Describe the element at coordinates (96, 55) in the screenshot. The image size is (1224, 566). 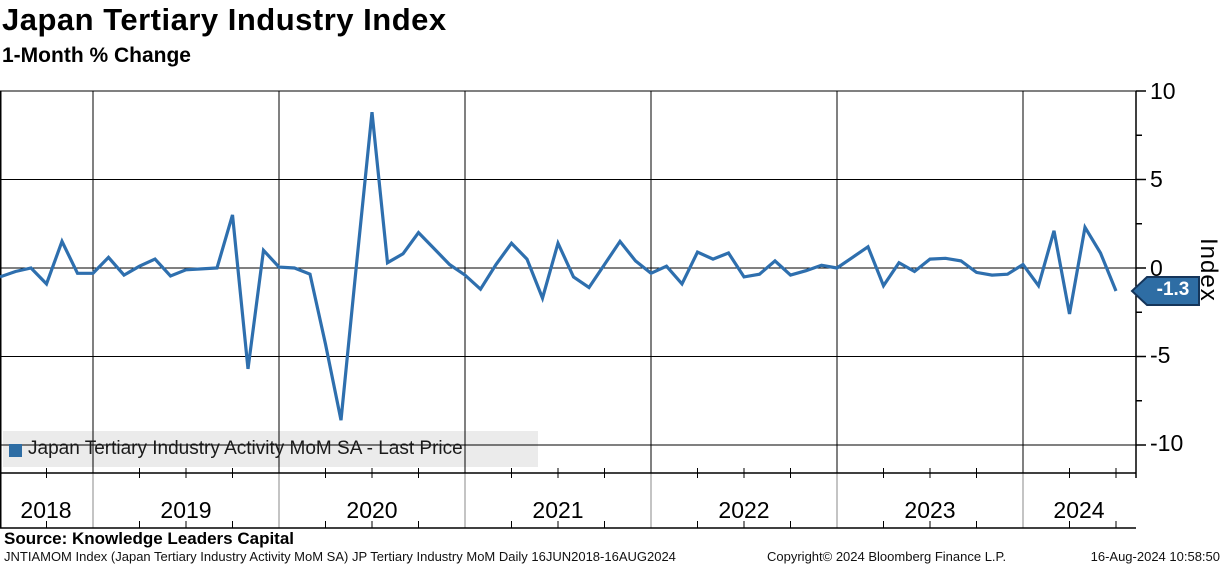
I see `page-subtitle: 1-Month % Change` at that location.